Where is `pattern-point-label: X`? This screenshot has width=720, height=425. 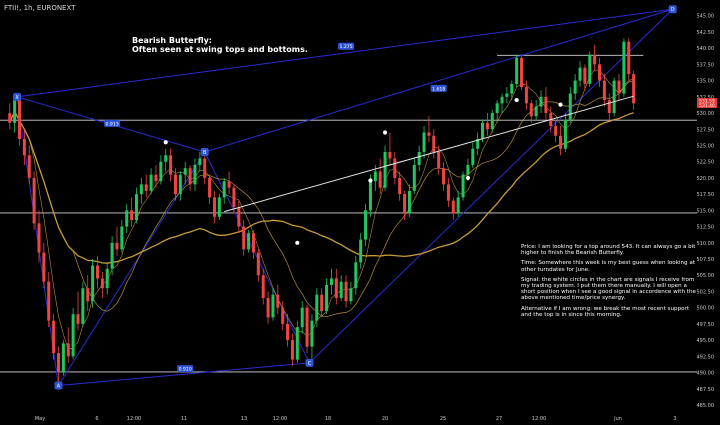 pattern-point-label: X is located at coordinates (17, 96).